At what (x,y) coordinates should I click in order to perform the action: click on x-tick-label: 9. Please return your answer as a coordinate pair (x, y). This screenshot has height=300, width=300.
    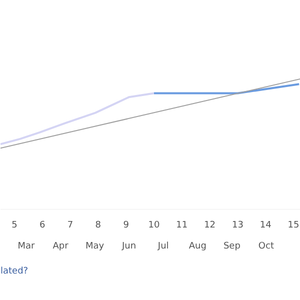
    Looking at the image, I should click on (126, 225).